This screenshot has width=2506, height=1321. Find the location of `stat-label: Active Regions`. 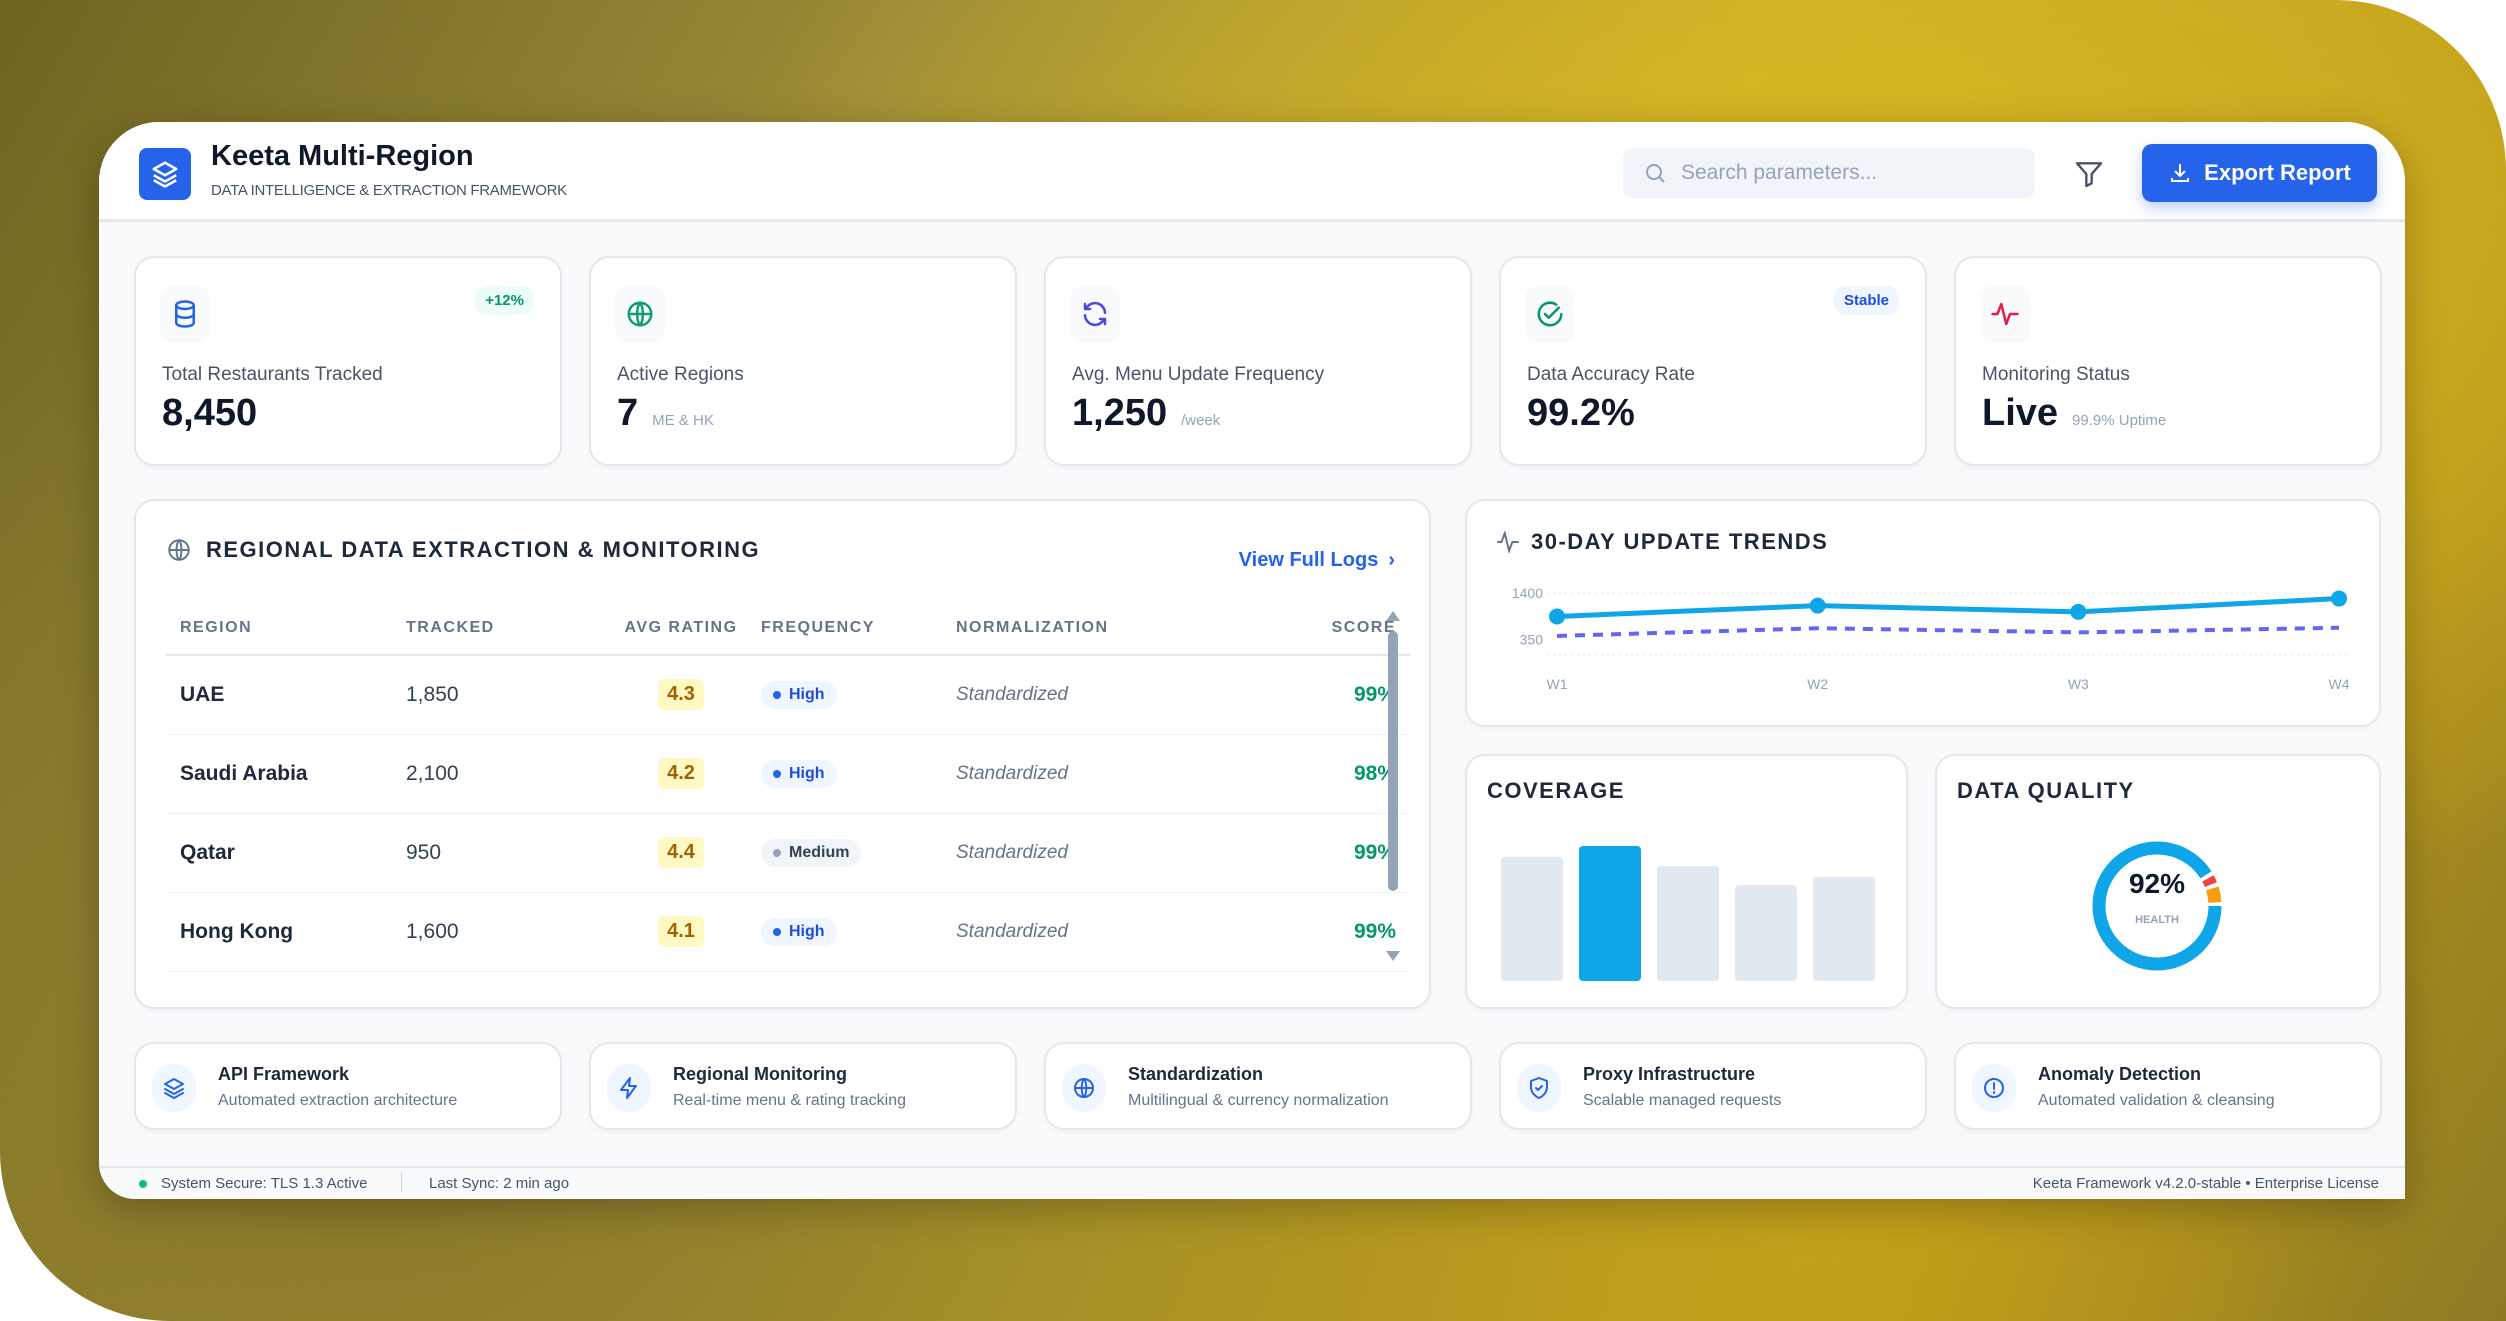

stat-label: Active Regions is located at coordinates (680, 374).